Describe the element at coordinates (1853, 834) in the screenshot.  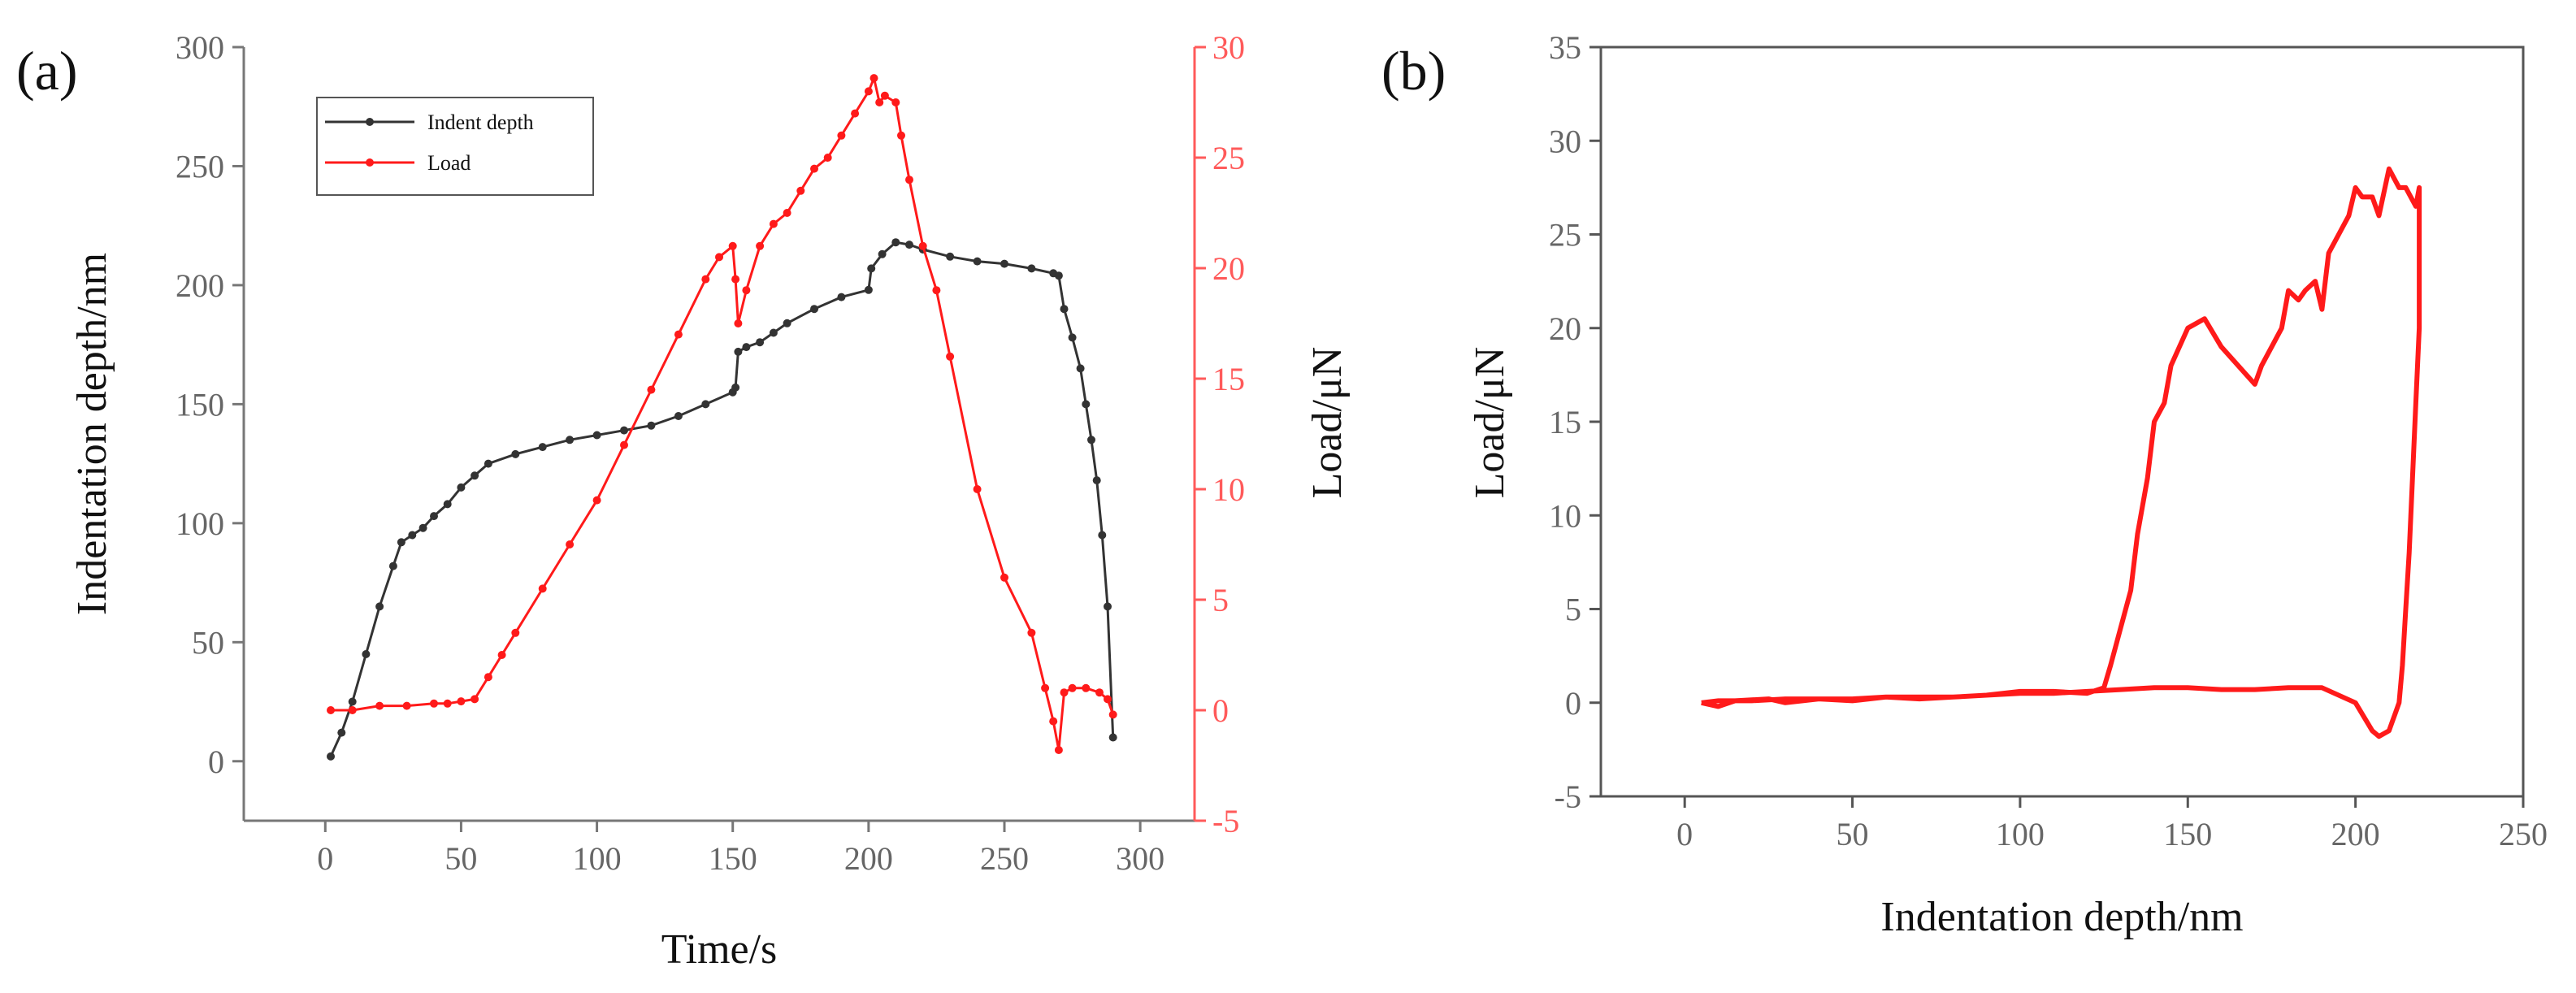
I see `panel-b-x-tick-label: 50` at that location.